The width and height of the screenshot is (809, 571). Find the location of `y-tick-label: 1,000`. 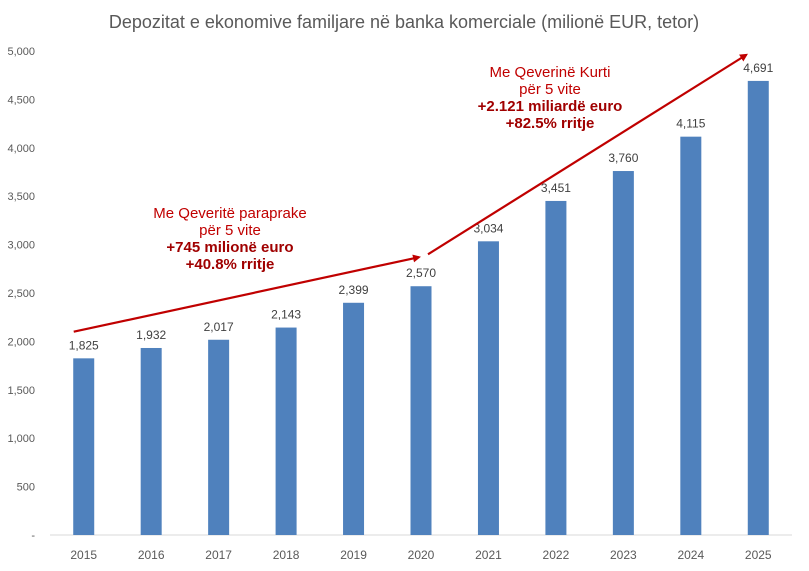

y-tick-label: 1,000 is located at coordinates (21, 439).